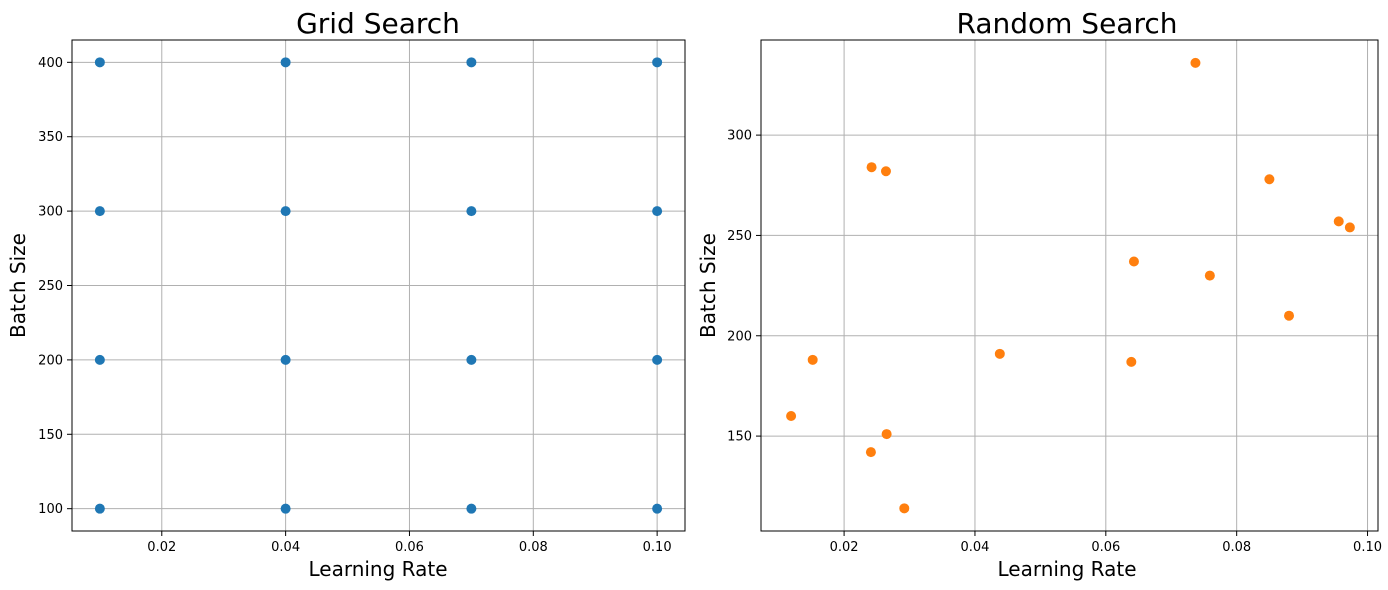 This screenshot has width=1388, height=590. Describe the element at coordinates (50, 137) in the screenshot. I see `grid-search-y-tick-label: 350` at that location.